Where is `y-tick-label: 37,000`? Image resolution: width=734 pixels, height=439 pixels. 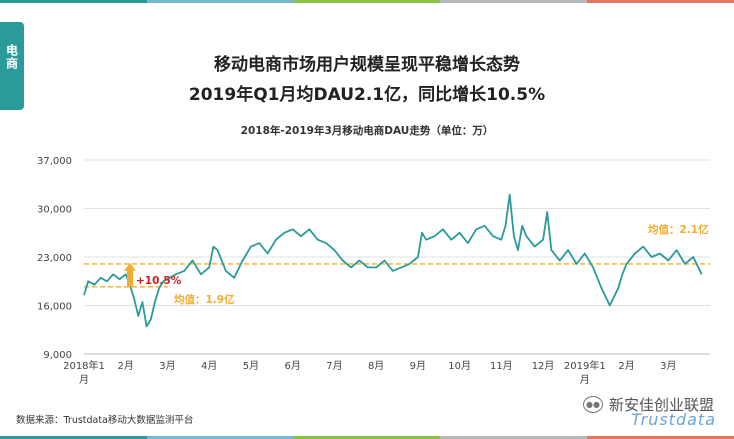 y-tick-label: 37,000 is located at coordinates (54, 161).